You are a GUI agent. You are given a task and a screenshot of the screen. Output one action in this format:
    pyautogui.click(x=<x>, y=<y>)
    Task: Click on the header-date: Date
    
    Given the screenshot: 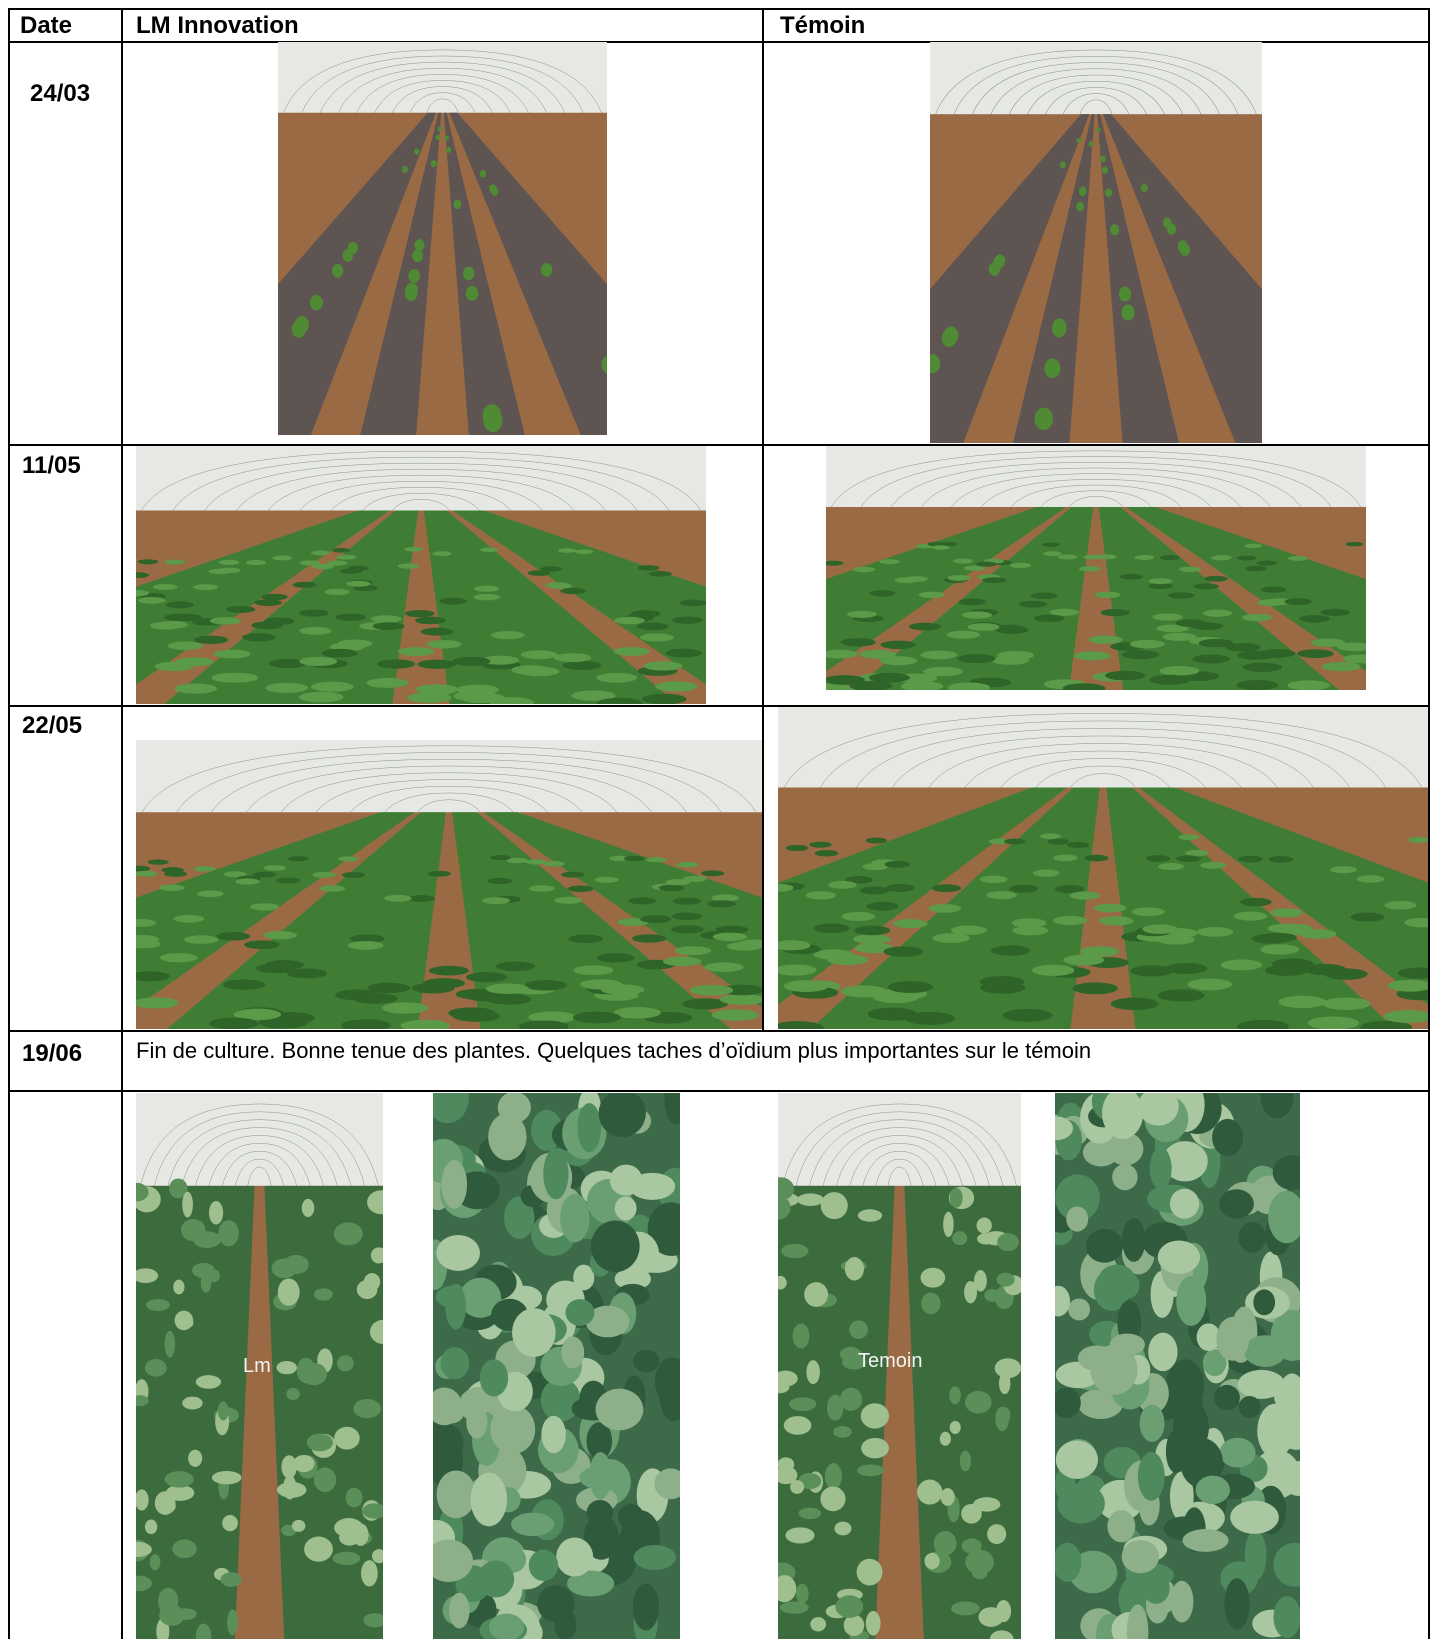 What is the action you would take?
    pyautogui.click(x=46, y=25)
    